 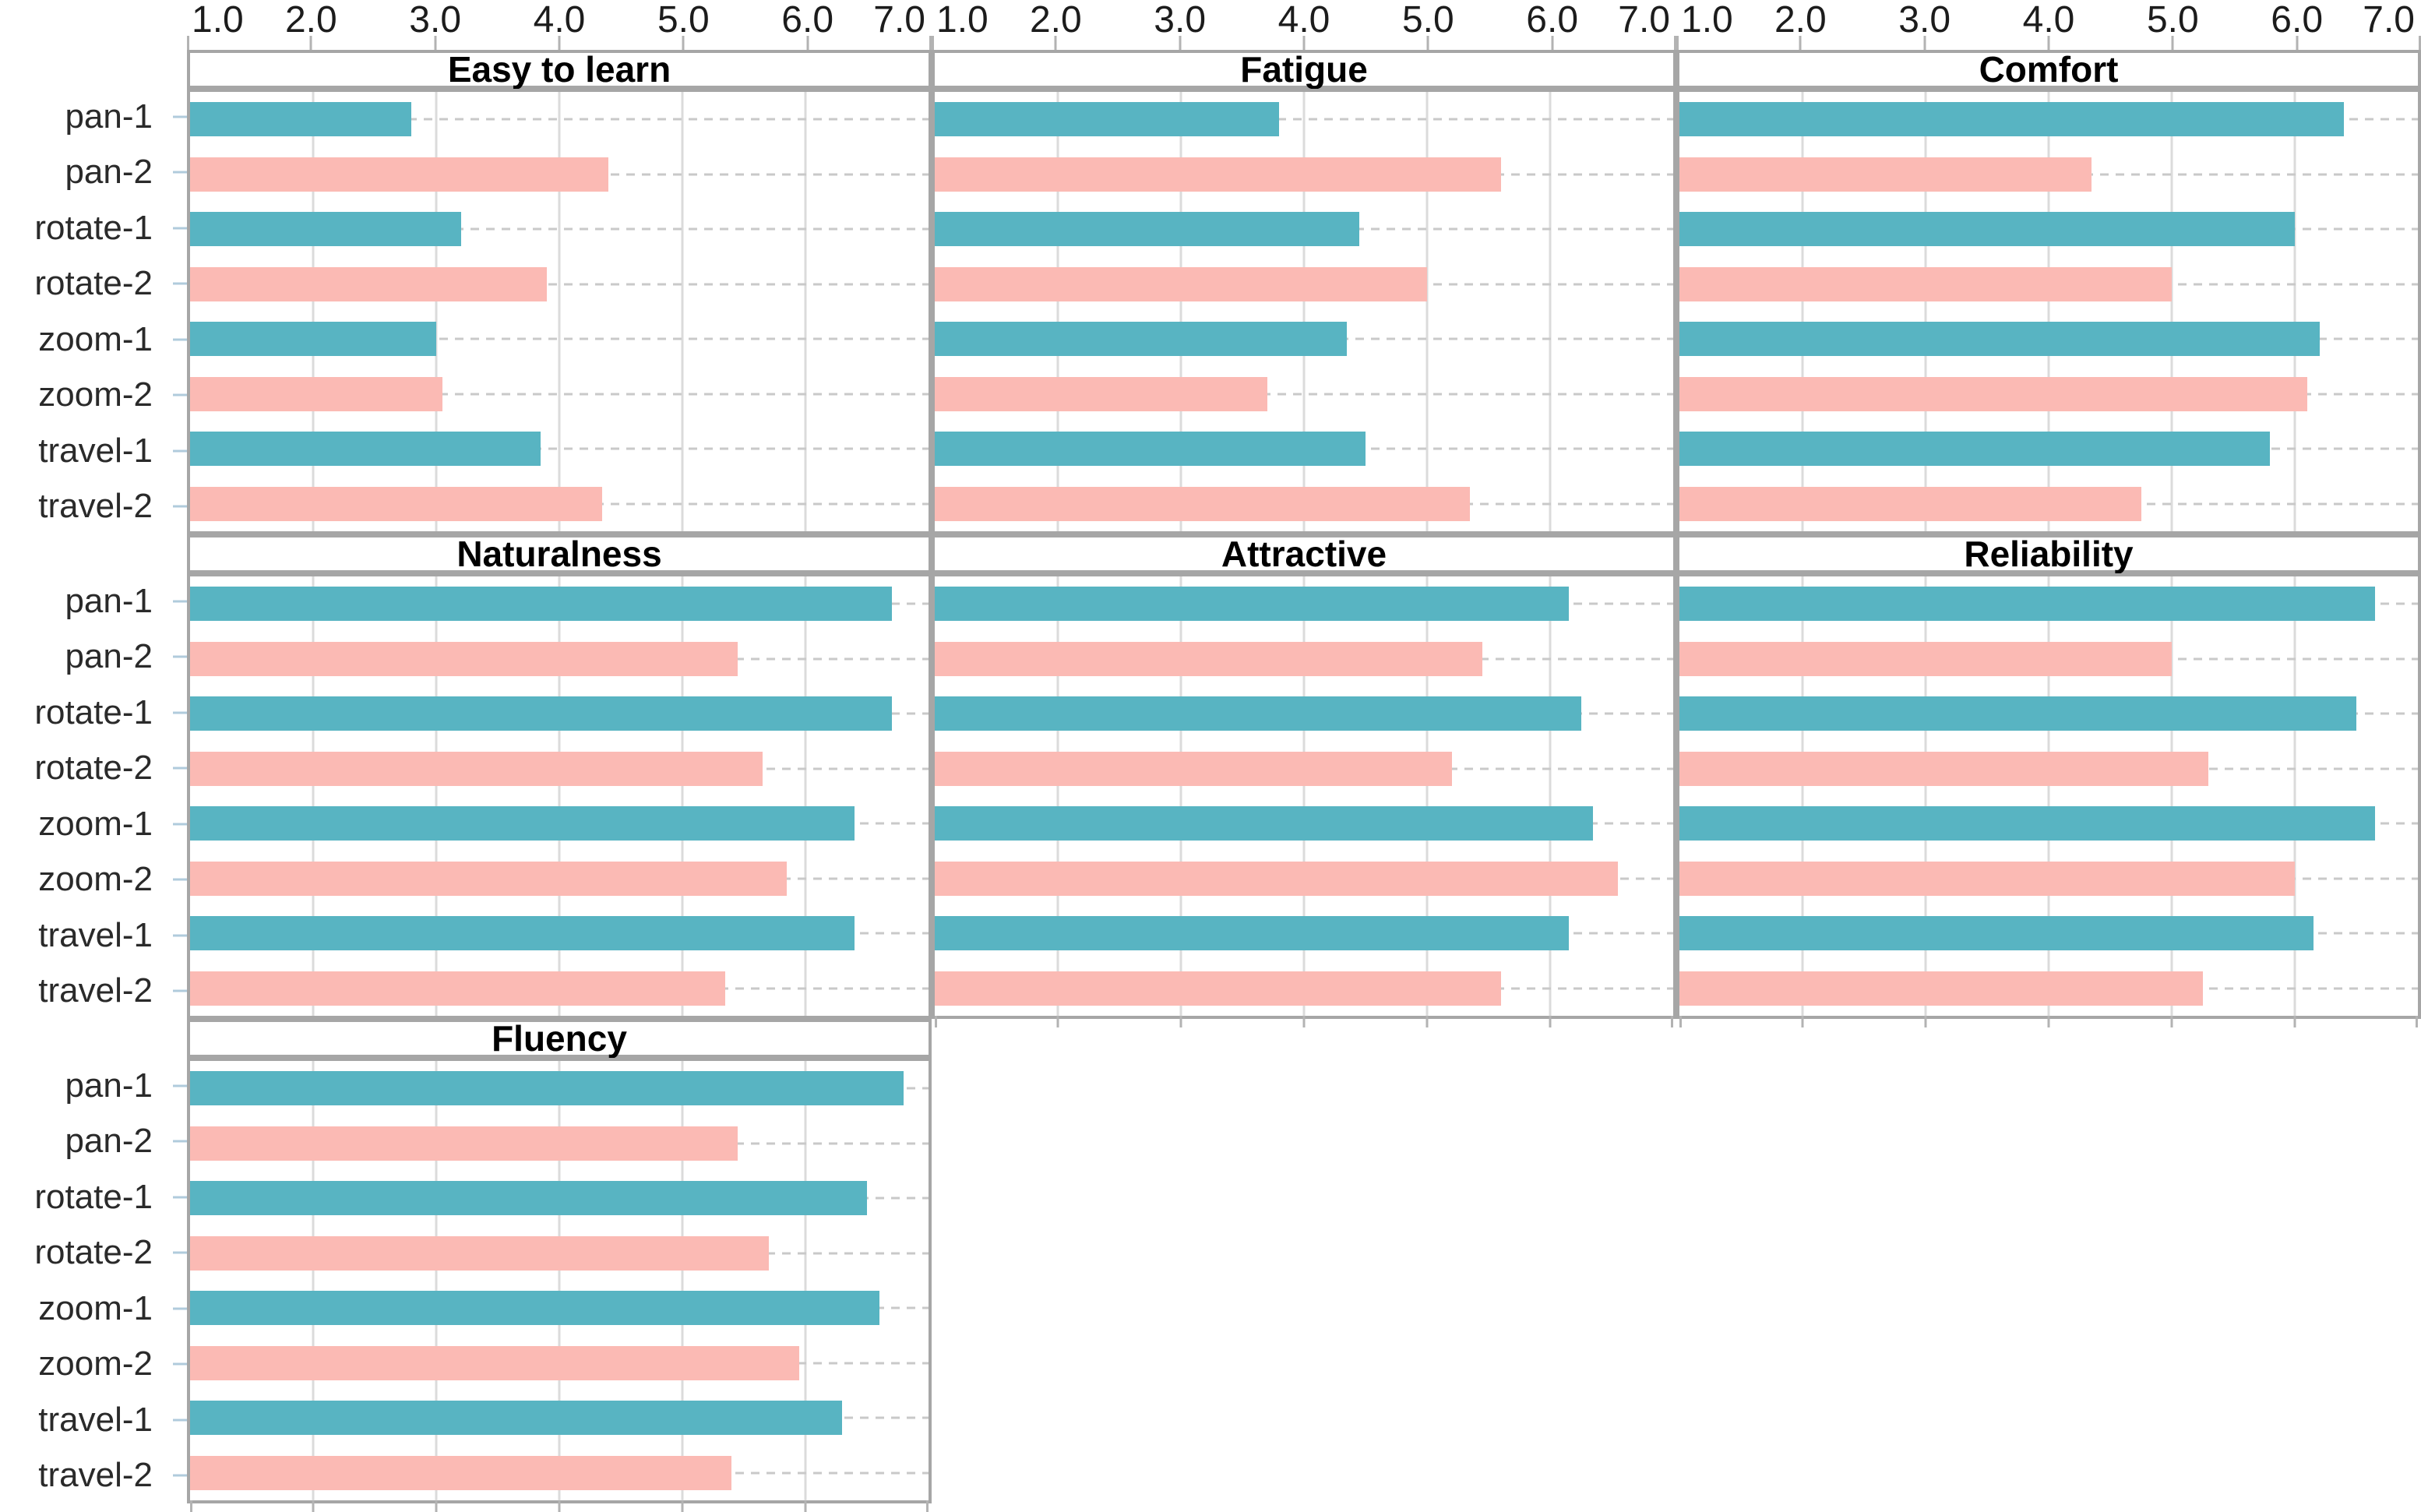 What do you see at coordinates (560, 1038) in the screenshot?
I see `panel-title-fluency: Fluency` at bounding box center [560, 1038].